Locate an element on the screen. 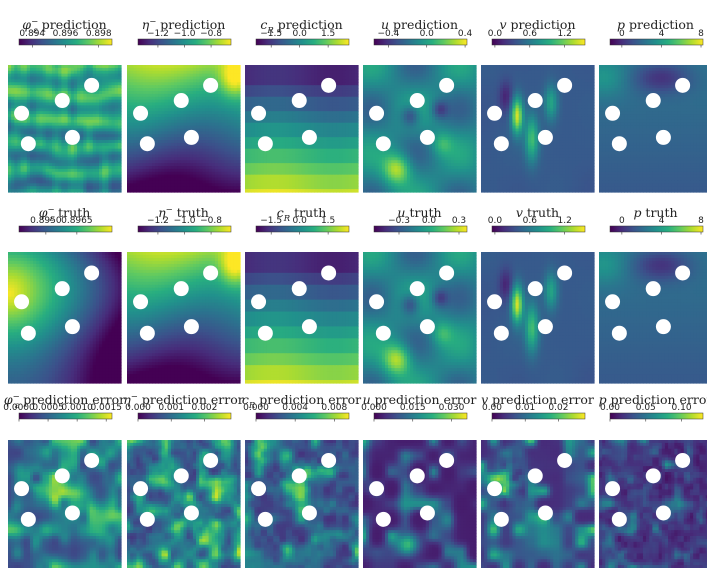 The height and width of the screenshot is (568, 707). panel-u-prediction: u prediction−0.4 0.0 0.4 is located at coordinates (420, 105).